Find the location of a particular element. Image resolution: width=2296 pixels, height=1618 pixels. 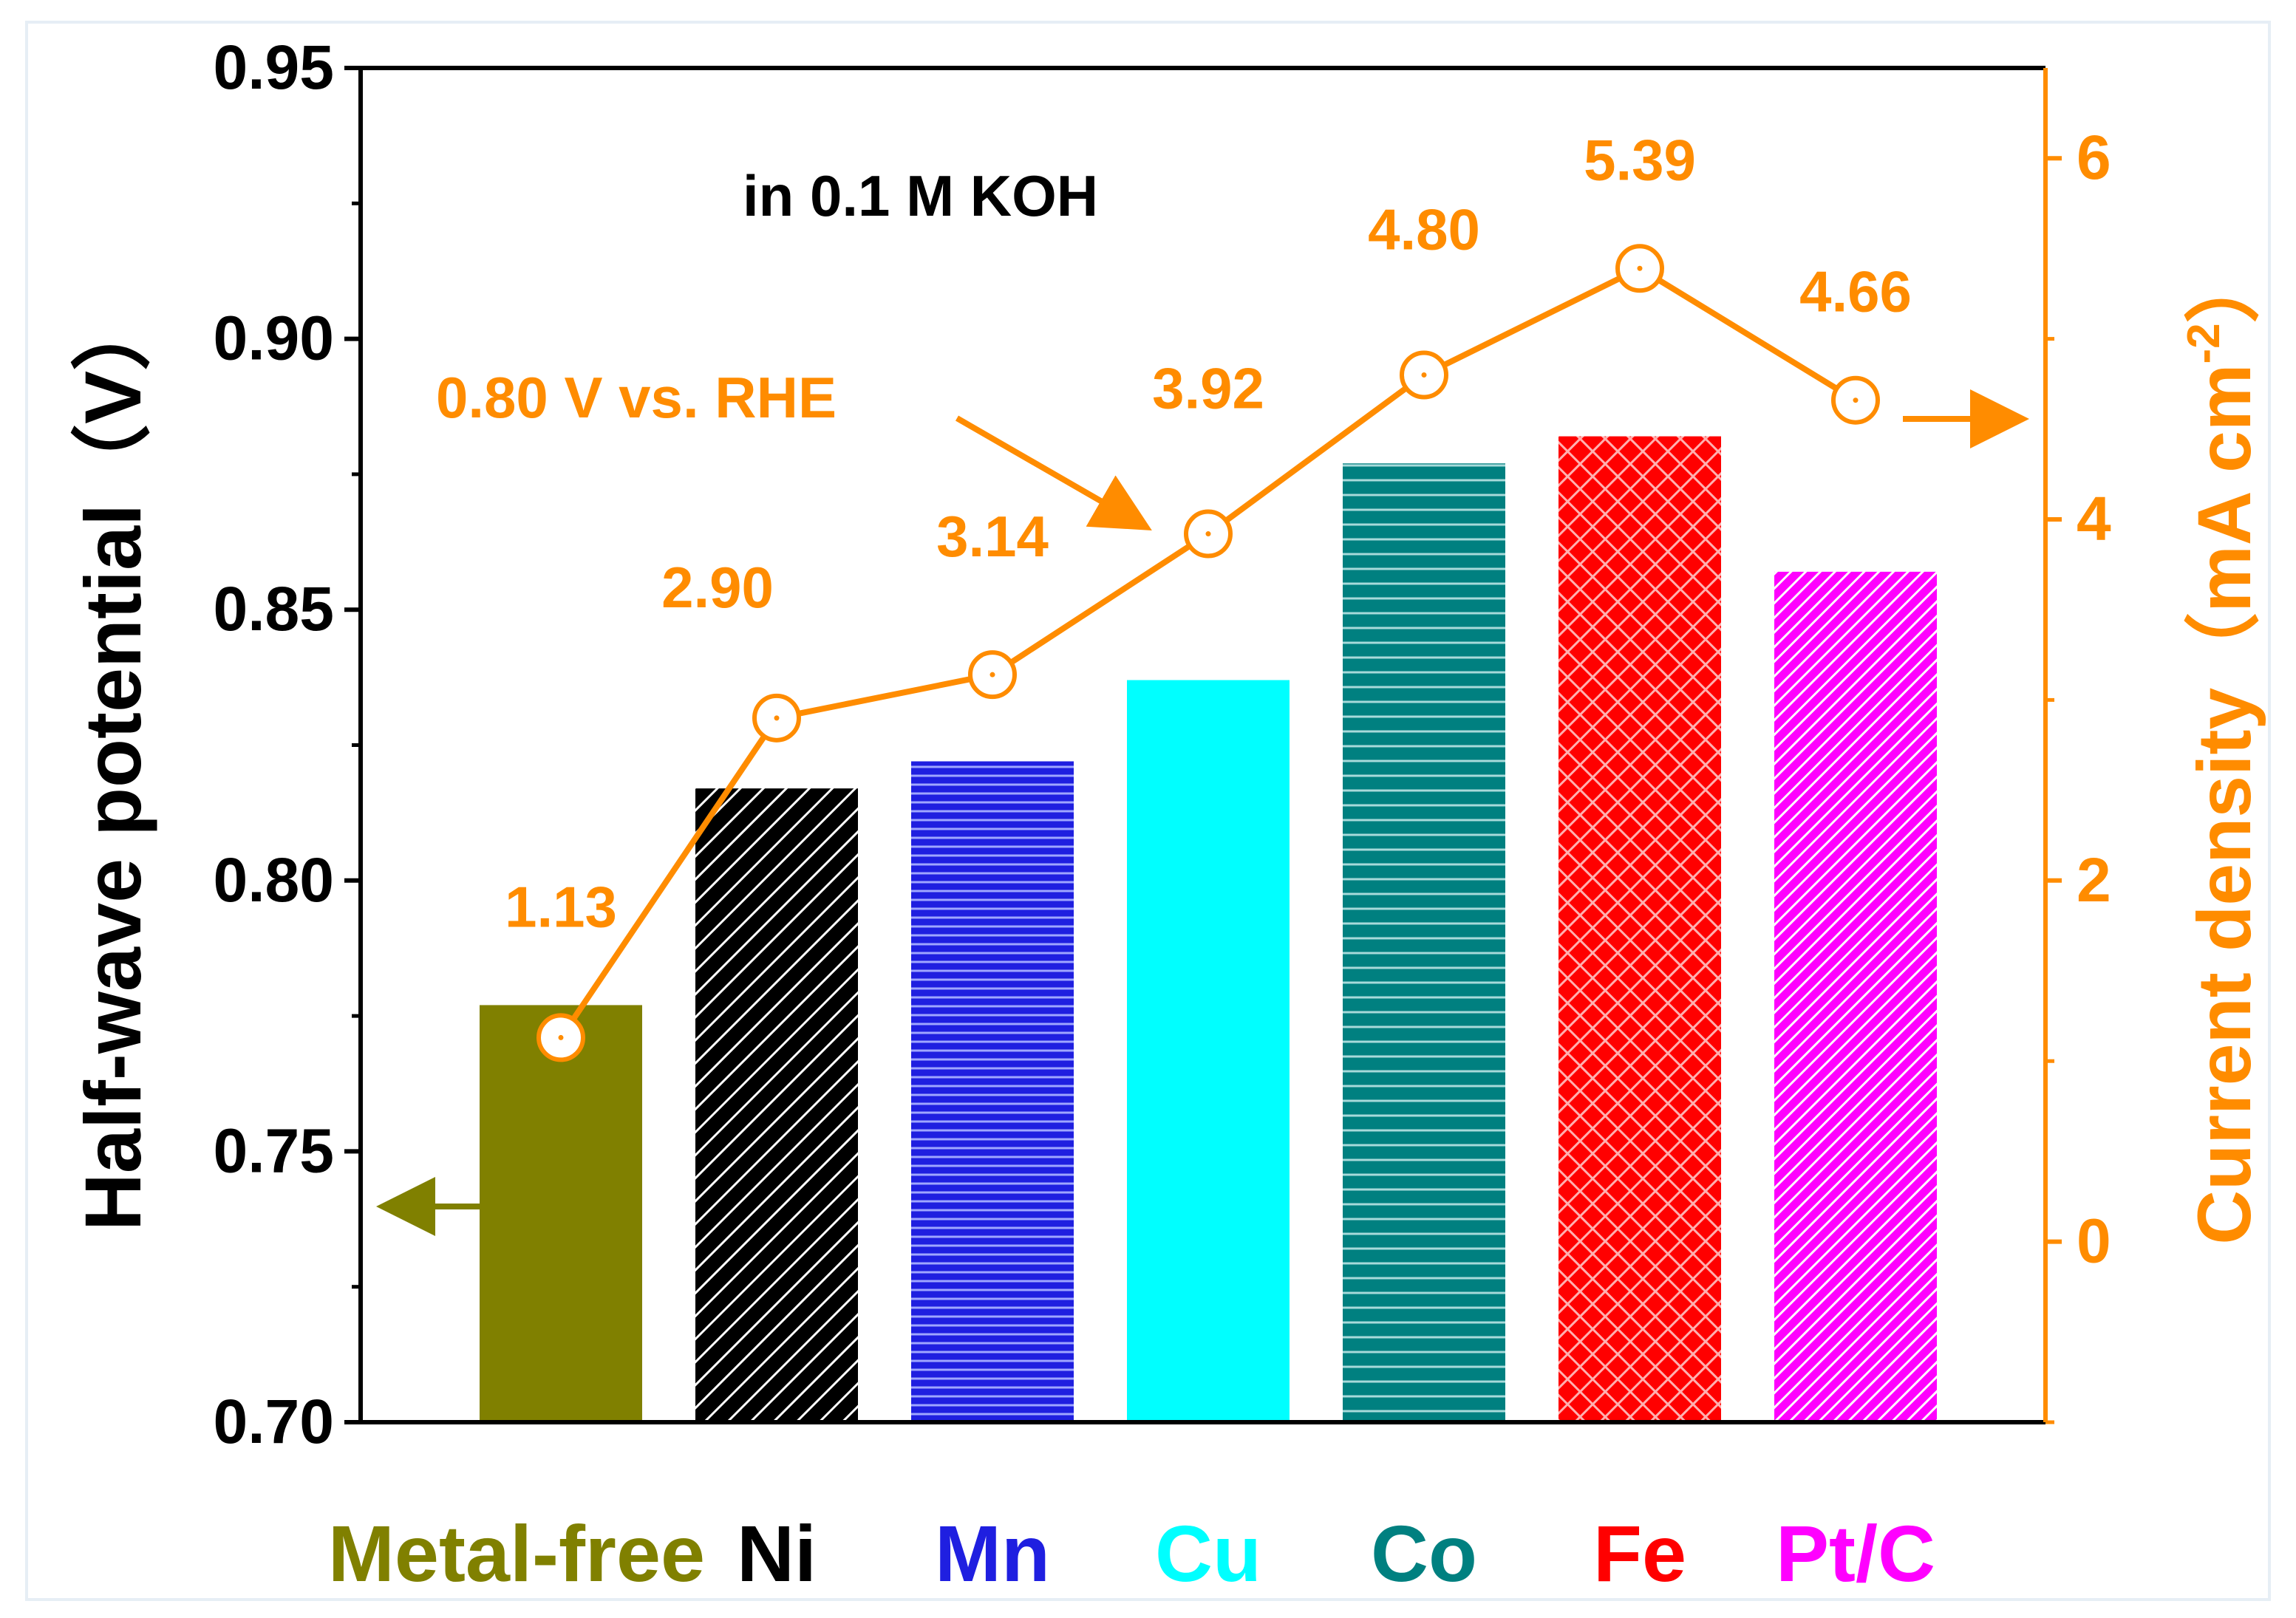

data-label: 2.90 is located at coordinates (717, 587).